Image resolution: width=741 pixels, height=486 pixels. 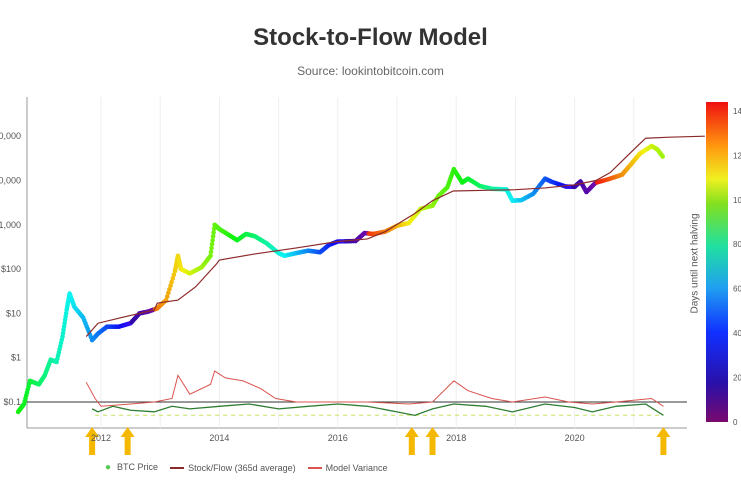 What do you see at coordinates (233, 468) in the screenshot?
I see `legend-stock-flow: Stock/Flow (365d average)` at bounding box center [233, 468].